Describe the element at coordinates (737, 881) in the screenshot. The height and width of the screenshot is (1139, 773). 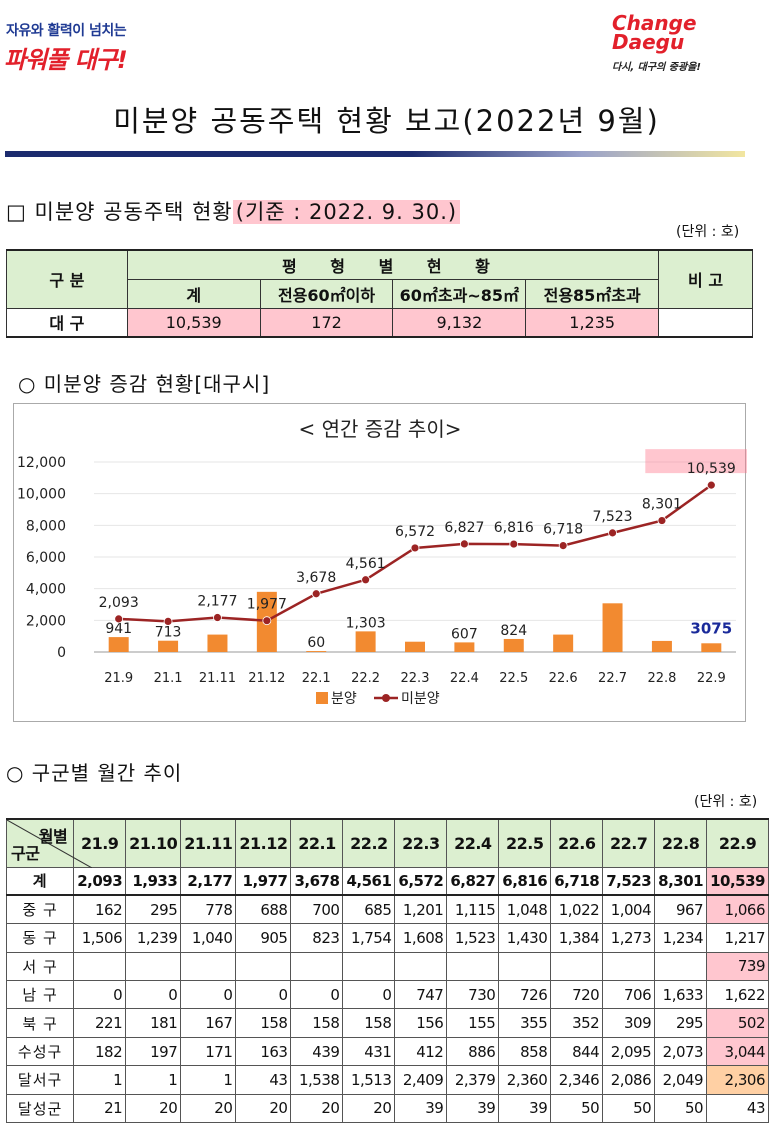
I see `table-cell: 10,539` at that location.